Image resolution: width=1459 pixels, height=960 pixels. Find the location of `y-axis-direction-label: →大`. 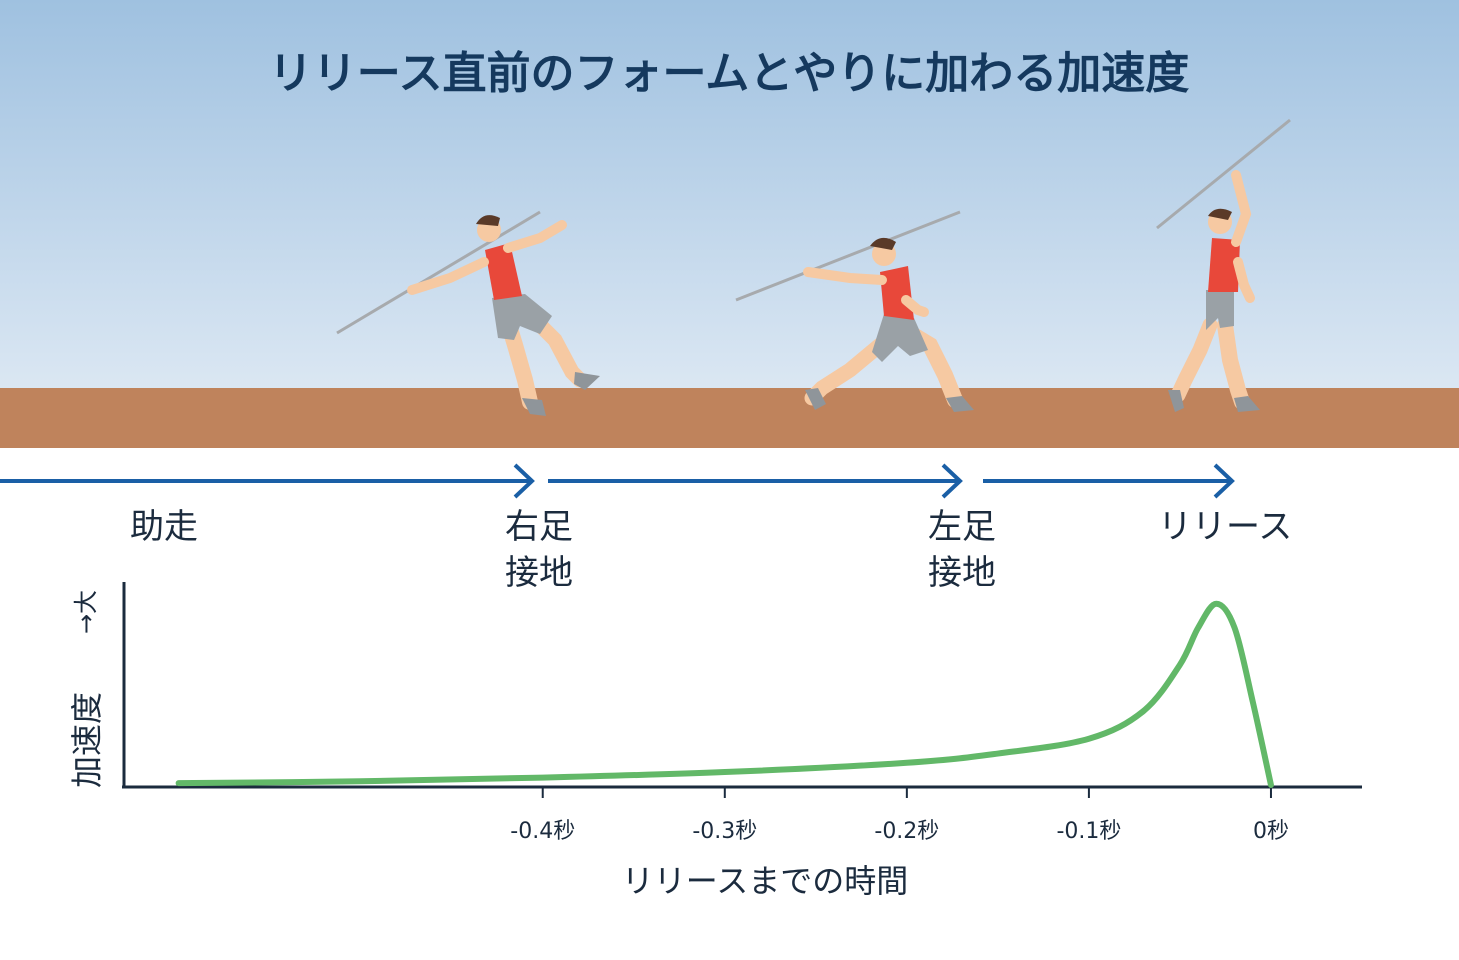

y-axis-direction-label: →大 is located at coordinates (86, 612).